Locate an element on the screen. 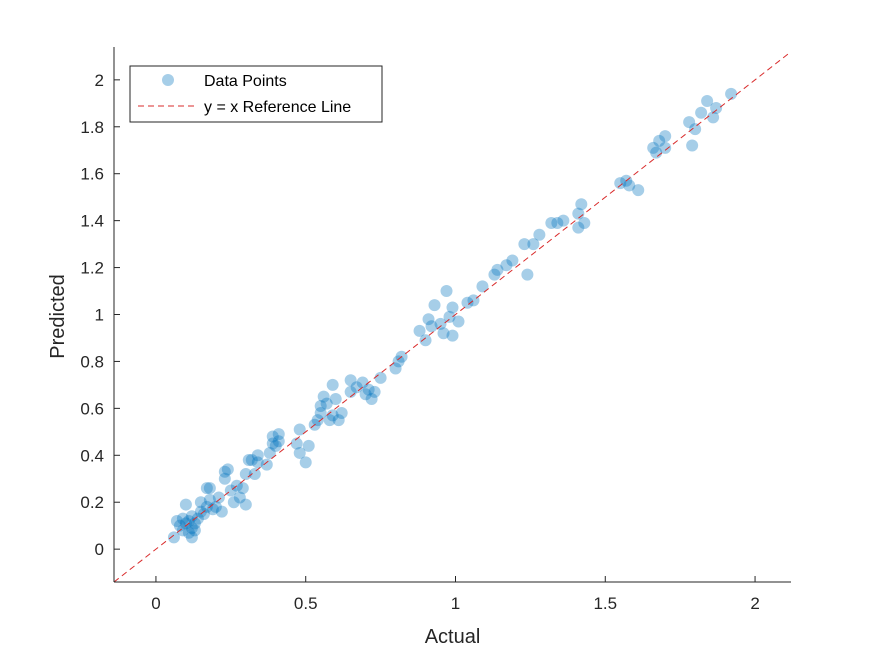 Image resolution: width=875 pixels, height=656 pixels. y-ticks: 0 0.2 0.4 0.6 0.8 1 1.2 1.4 1.6 1.8 2 is located at coordinates (100, 315).